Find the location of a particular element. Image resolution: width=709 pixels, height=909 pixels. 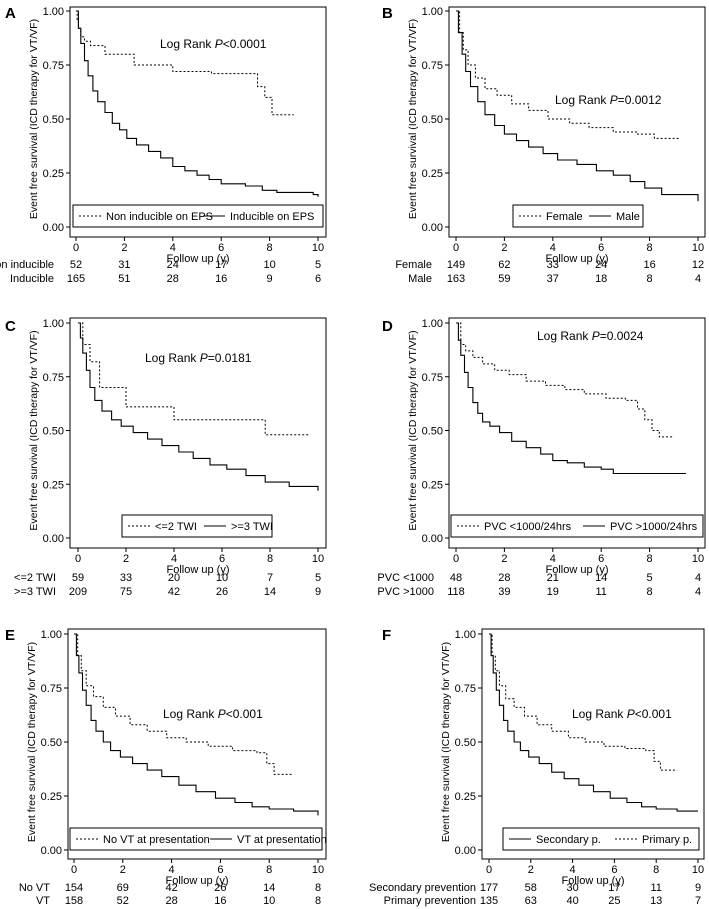

panel-letter: E is located at coordinates (10, 635).